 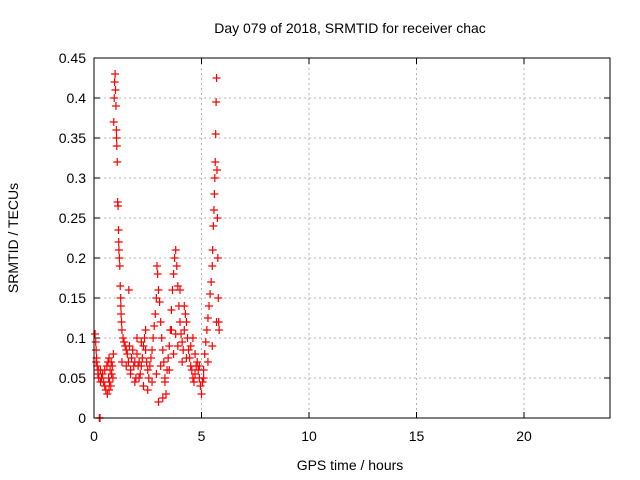 I want to click on x-tick-label: 5, so click(x=202, y=436).